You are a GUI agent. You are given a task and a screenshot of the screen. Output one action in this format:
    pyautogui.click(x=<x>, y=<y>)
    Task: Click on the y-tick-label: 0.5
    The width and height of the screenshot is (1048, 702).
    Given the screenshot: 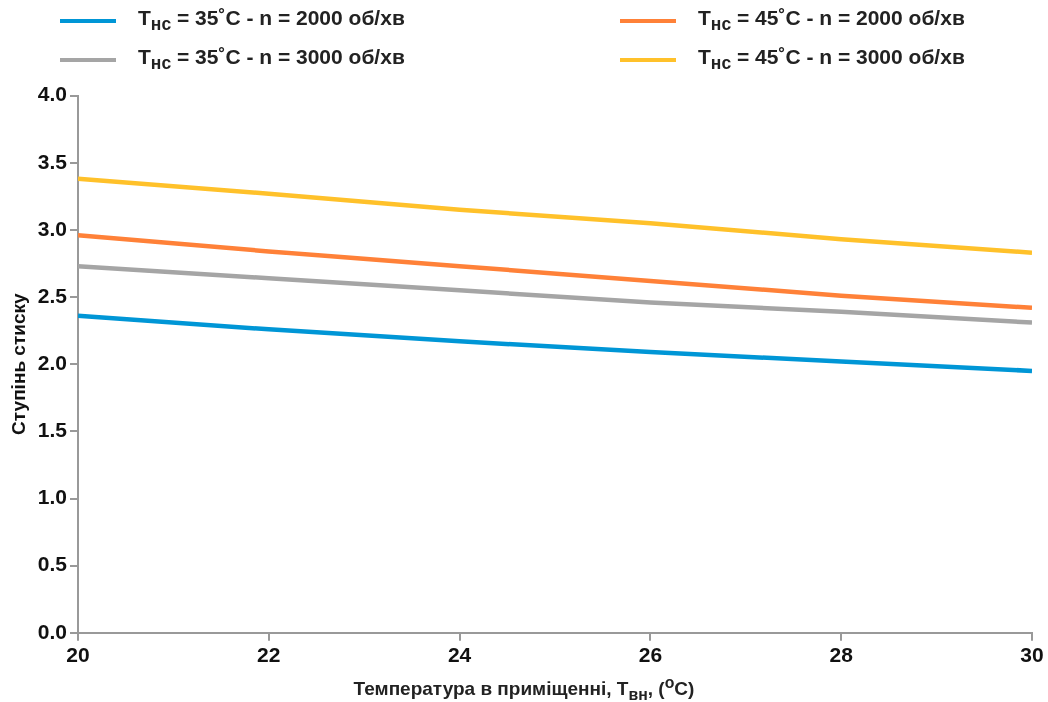 What is the action you would take?
    pyautogui.click(x=52, y=564)
    